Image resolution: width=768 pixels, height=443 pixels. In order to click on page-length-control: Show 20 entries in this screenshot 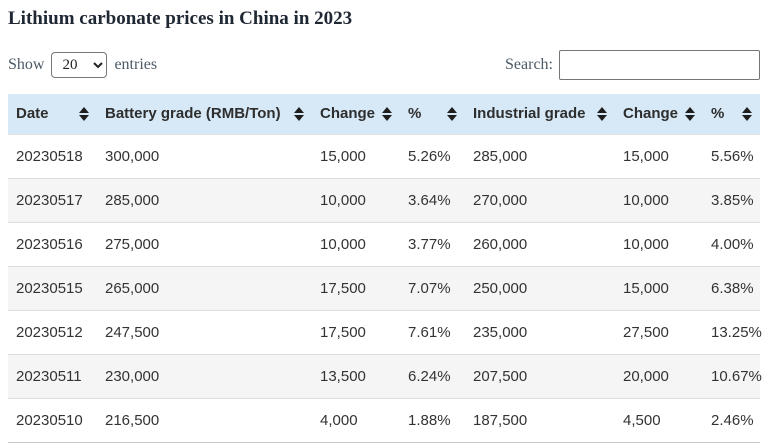, I will do `click(82, 65)`.